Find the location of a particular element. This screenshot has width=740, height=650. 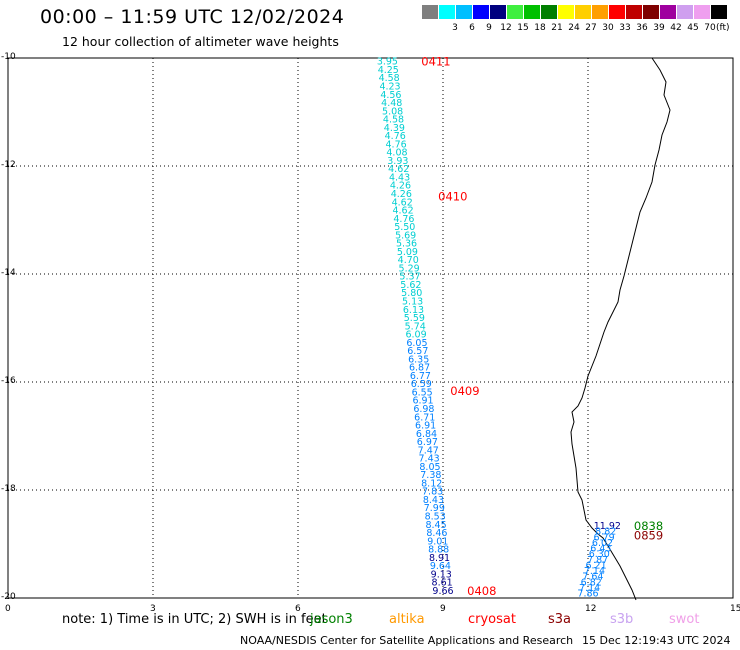

scale-tick-label: 33 is located at coordinates (625, 28).